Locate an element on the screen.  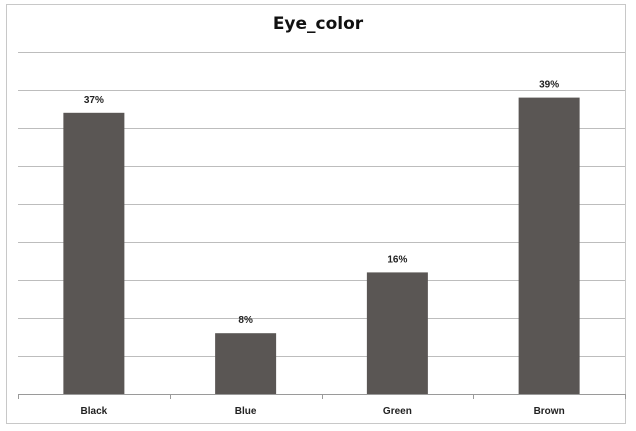
data-label-black: 37% is located at coordinates (94, 100).